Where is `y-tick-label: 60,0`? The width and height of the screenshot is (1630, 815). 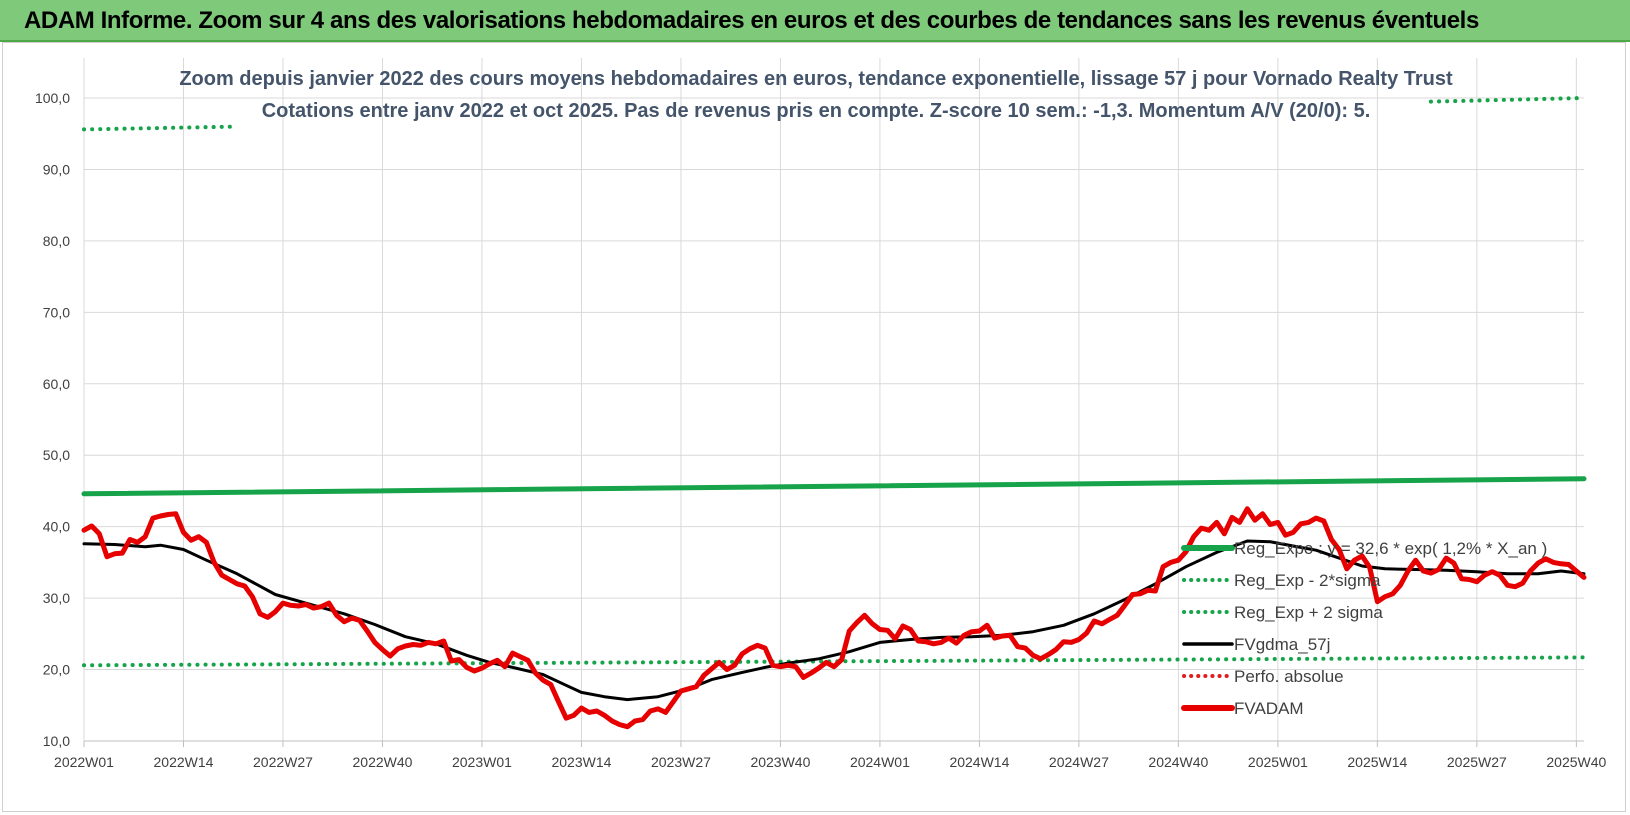 y-tick-label: 60,0 is located at coordinates (56, 384).